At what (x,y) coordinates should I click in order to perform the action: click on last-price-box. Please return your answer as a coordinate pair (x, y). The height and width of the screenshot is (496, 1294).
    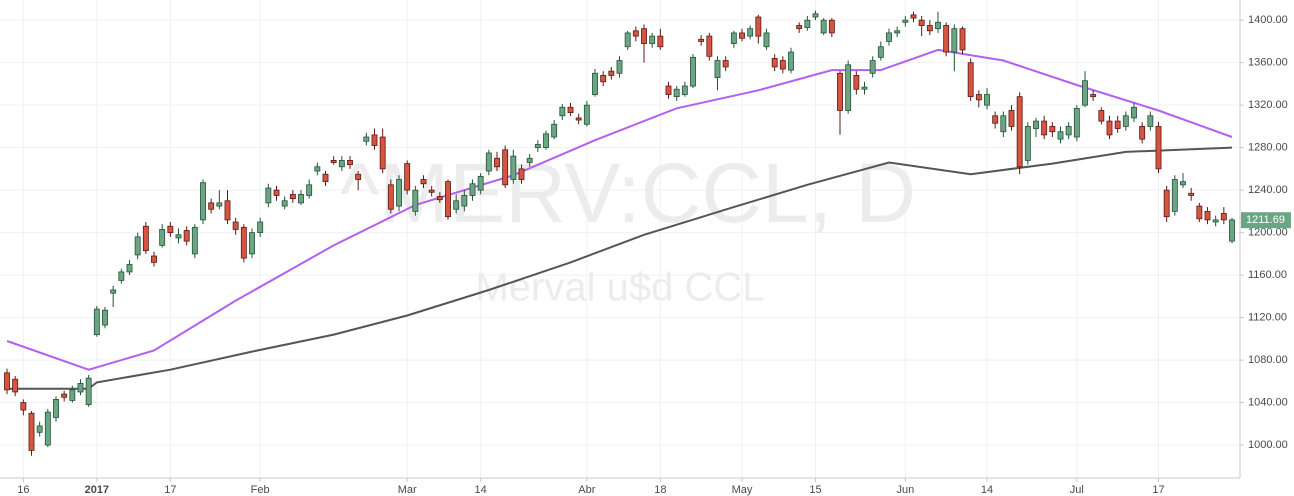
    Looking at the image, I should click on (1266, 220).